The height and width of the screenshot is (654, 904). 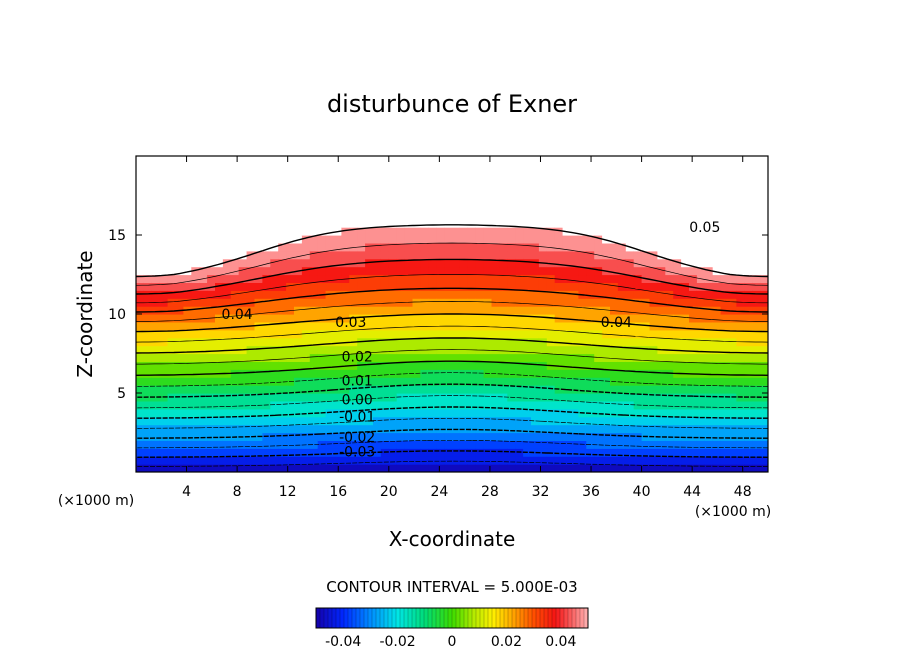 I want to click on x-tick-label: 4, so click(x=186, y=492).